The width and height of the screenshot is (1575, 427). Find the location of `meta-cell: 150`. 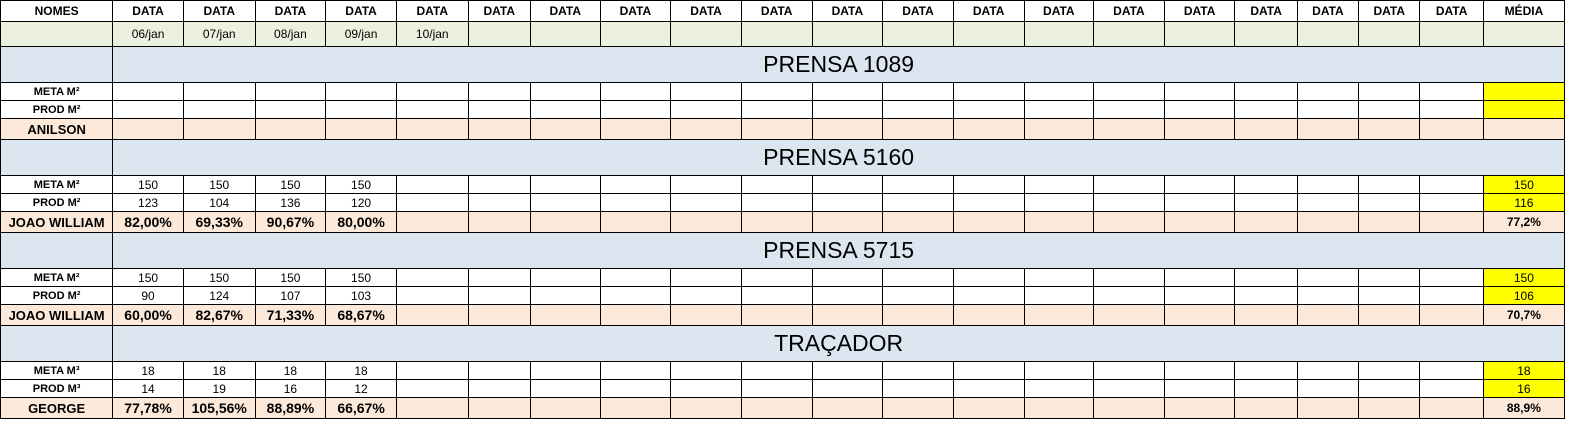

meta-cell: 150 is located at coordinates (290, 277).